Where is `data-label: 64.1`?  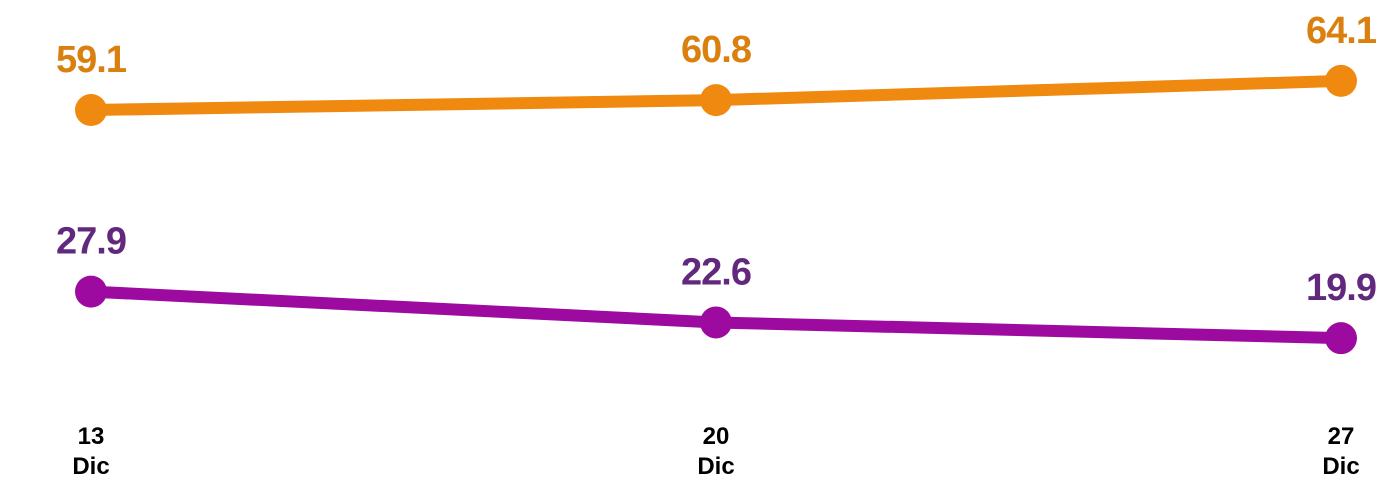 data-label: 64.1 is located at coordinates (1341, 31).